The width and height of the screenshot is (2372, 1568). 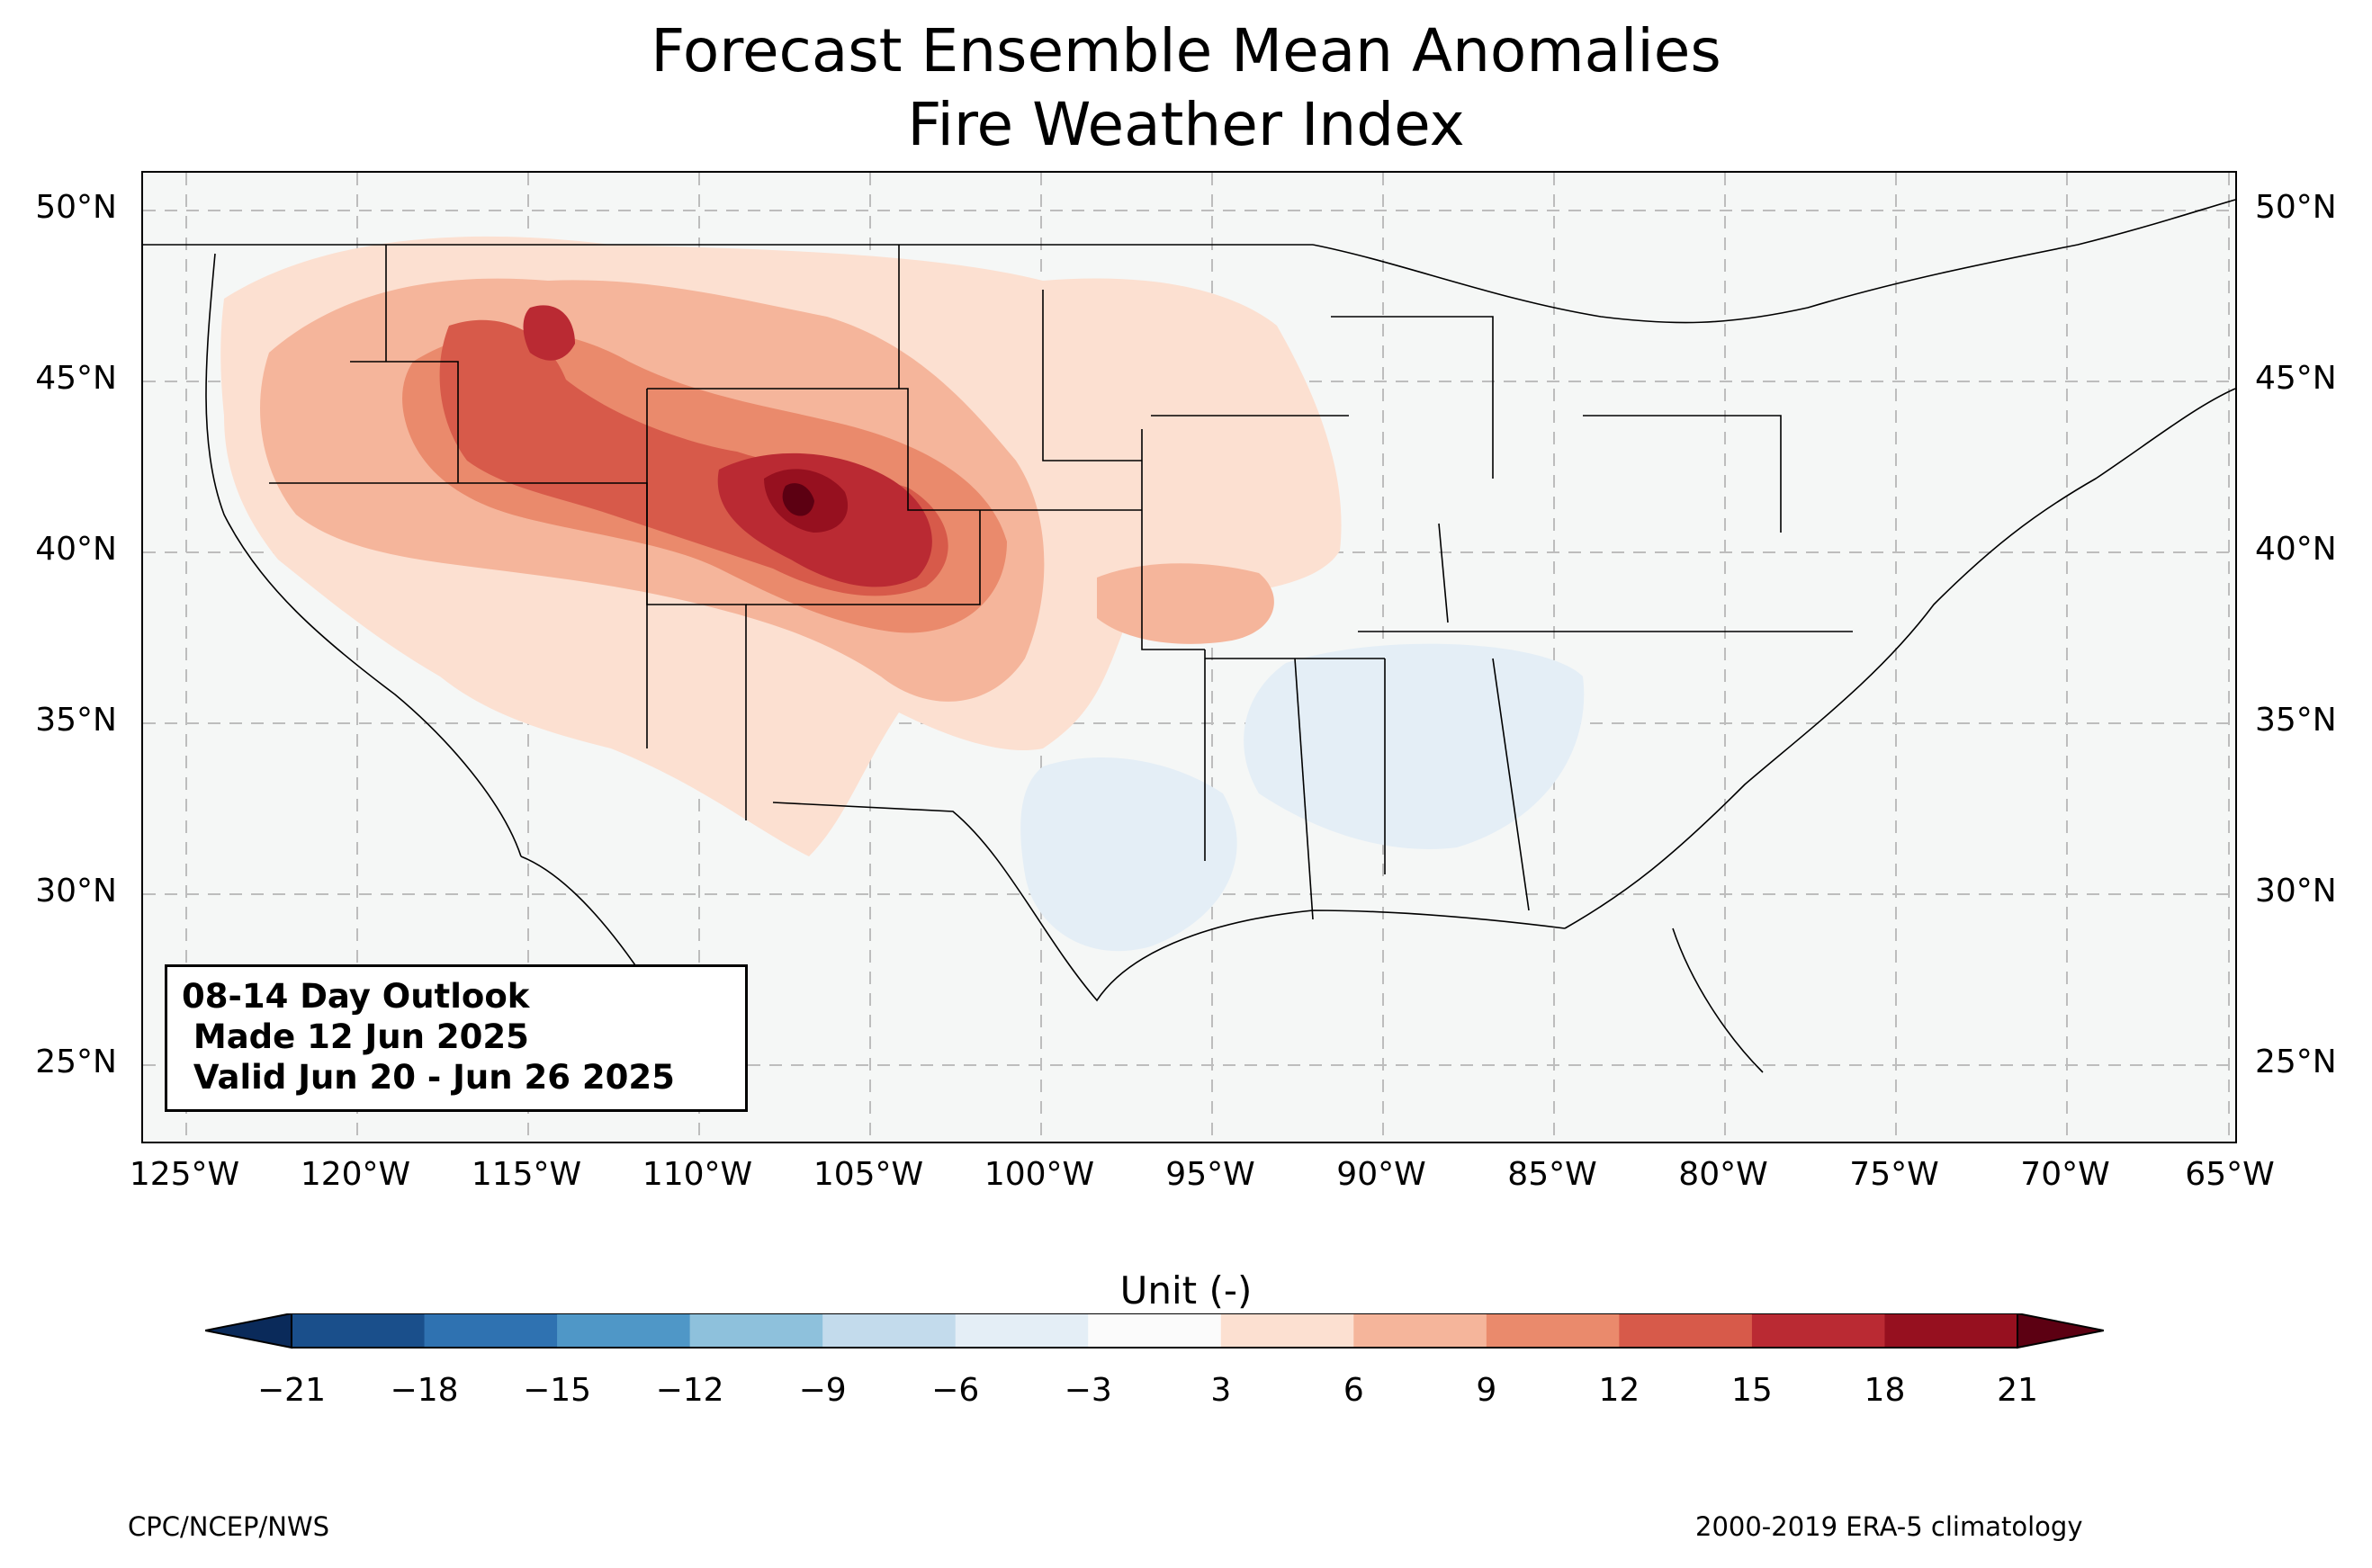 What do you see at coordinates (1039, 1174) in the screenshot?
I see `lon-label: 100°W` at bounding box center [1039, 1174].